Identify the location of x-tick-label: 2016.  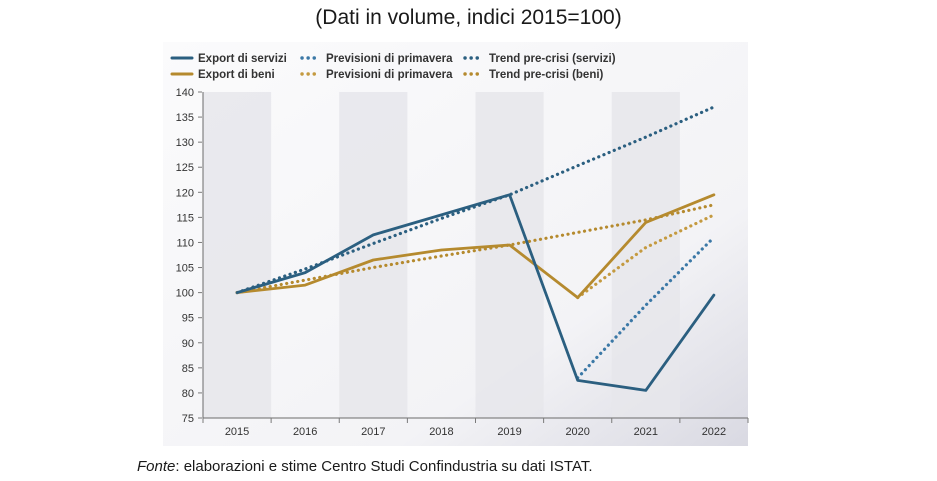
(305, 432).